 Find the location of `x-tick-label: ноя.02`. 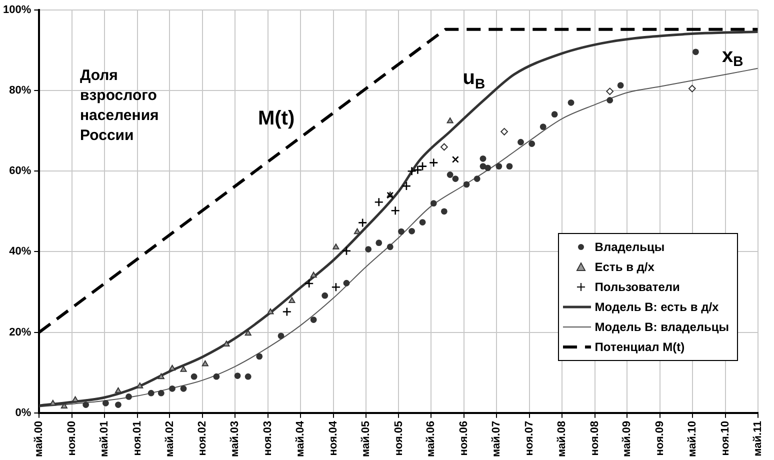

x-tick-label: ноя.02 is located at coordinates (202, 438).